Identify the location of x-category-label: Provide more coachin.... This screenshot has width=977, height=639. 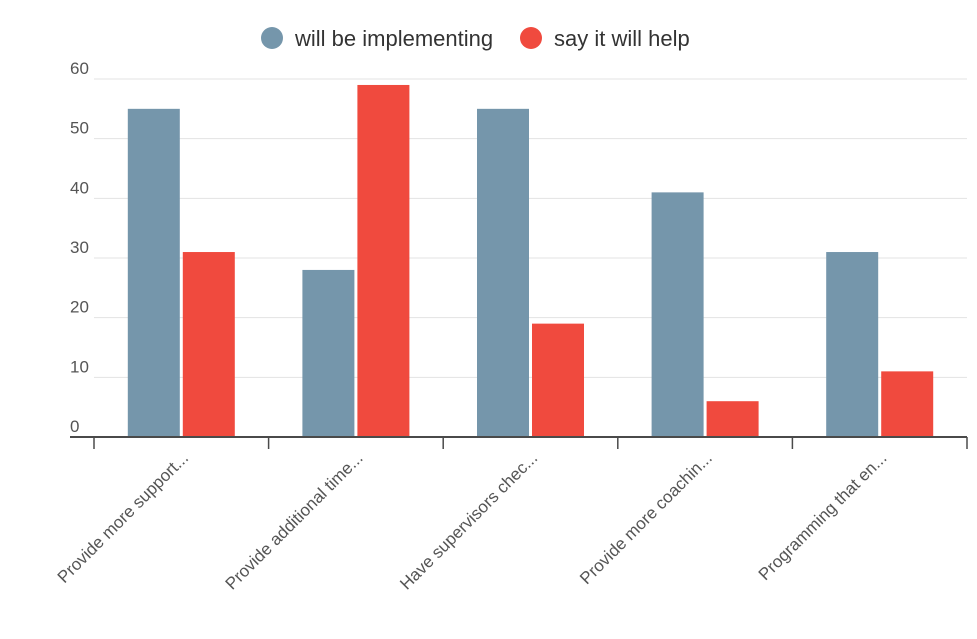
(646, 518).